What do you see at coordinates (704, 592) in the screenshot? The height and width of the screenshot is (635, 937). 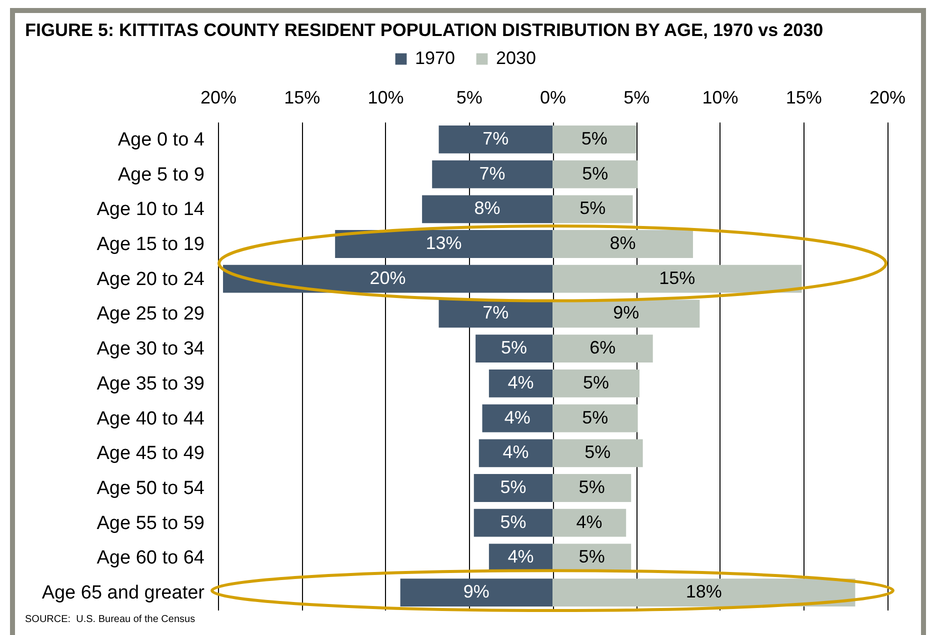 I see `data-label: 18%` at bounding box center [704, 592].